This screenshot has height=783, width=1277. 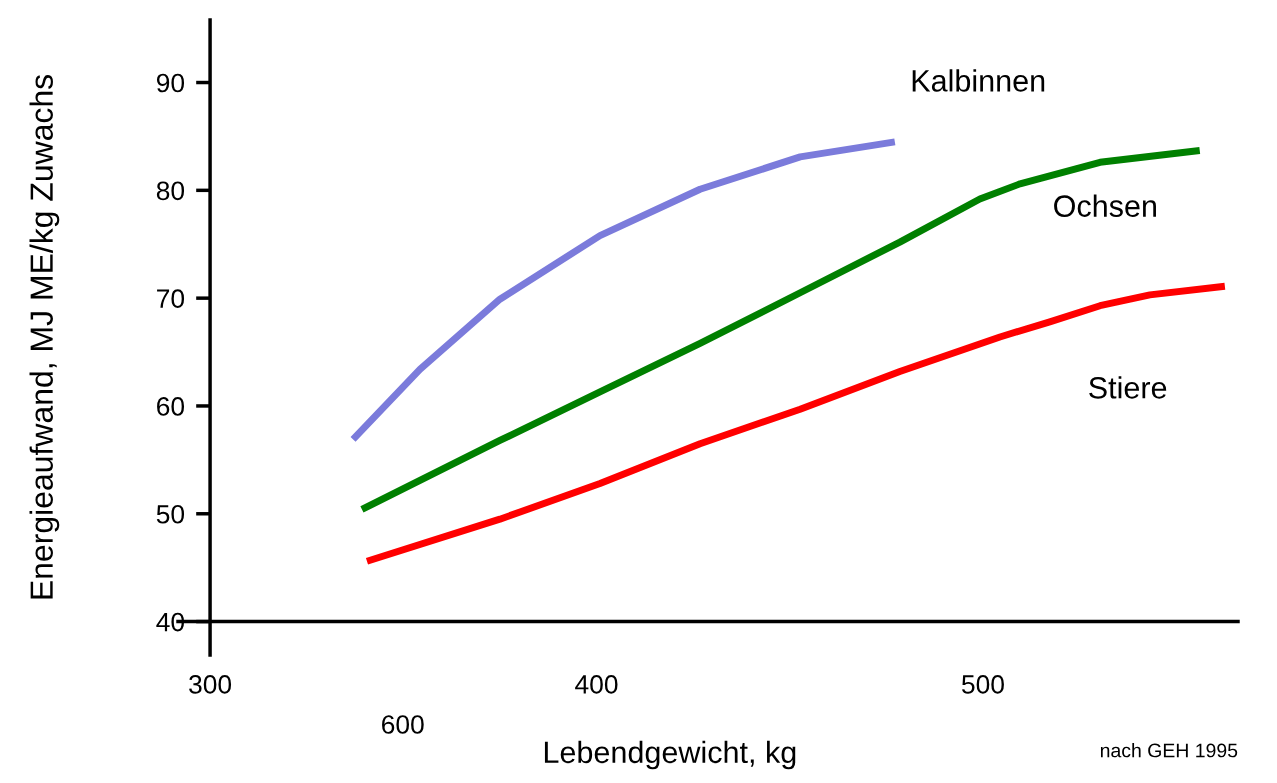 What do you see at coordinates (596, 684) in the screenshot?
I see `x-tick-label: 400` at bounding box center [596, 684].